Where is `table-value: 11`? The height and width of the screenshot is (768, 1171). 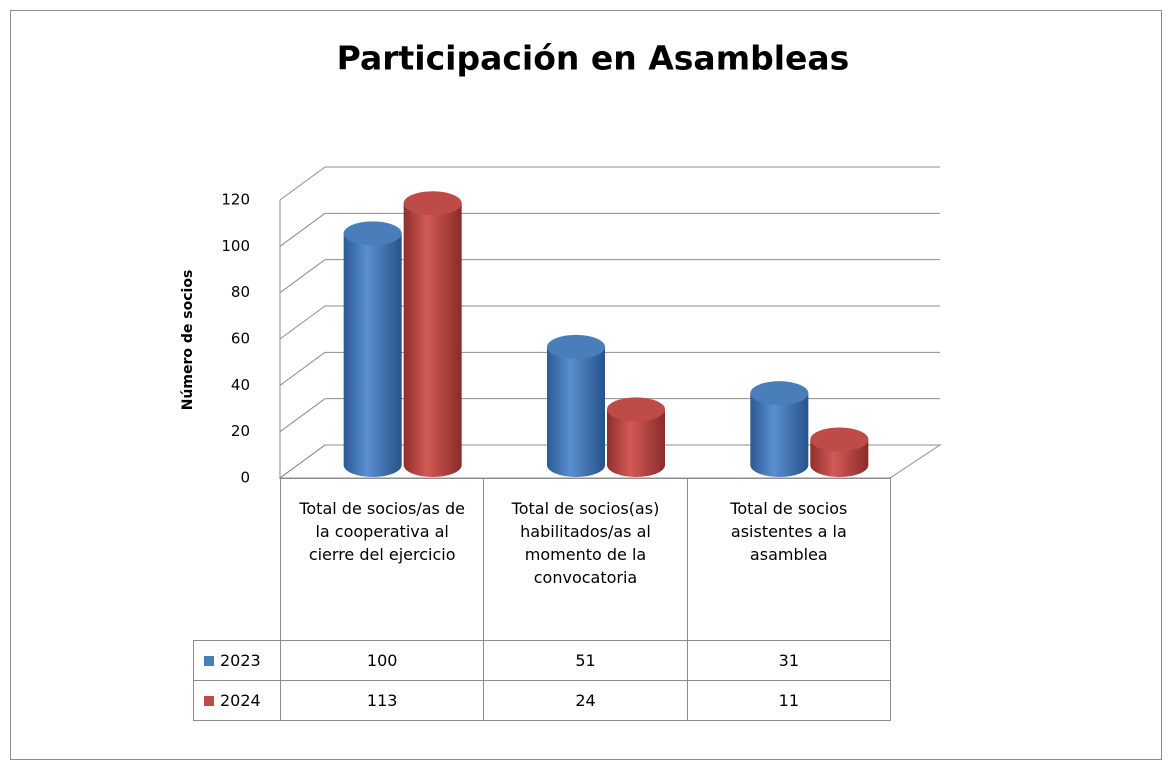 table-value: 11 is located at coordinates (788, 700).